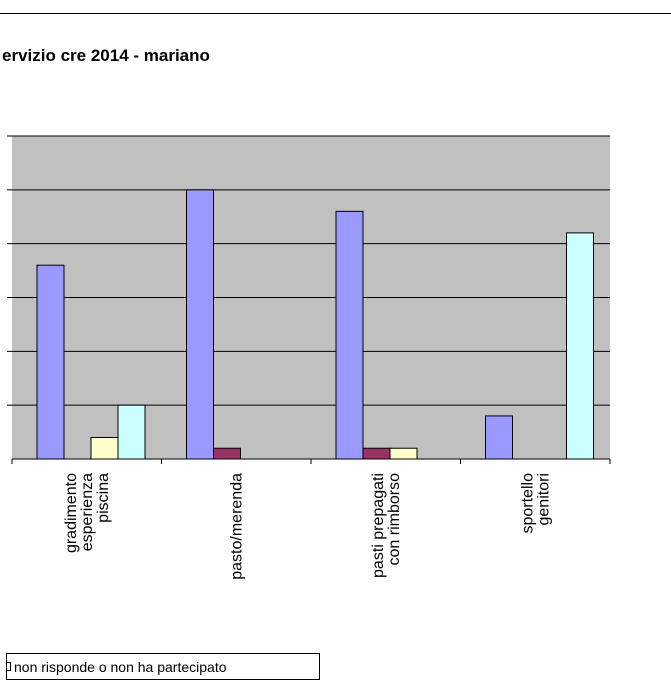  What do you see at coordinates (71, 513) in the screenshot?
I see `x-tick-label: gradimento` at bounding box center [71, 513].